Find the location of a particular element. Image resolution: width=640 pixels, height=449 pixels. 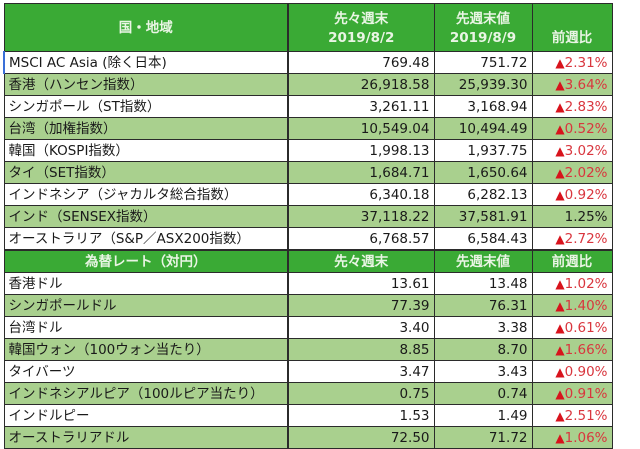

row-name: インド（SENSEX指数） is located at coordinates (146, 216).